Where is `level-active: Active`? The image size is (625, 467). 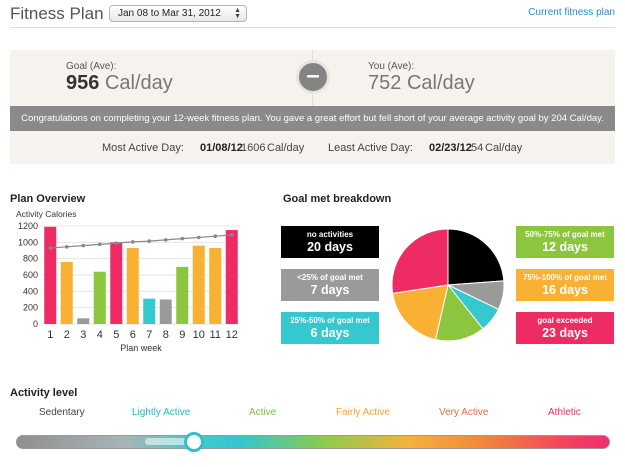
level-active: Active is located at coordinates (263, 412).